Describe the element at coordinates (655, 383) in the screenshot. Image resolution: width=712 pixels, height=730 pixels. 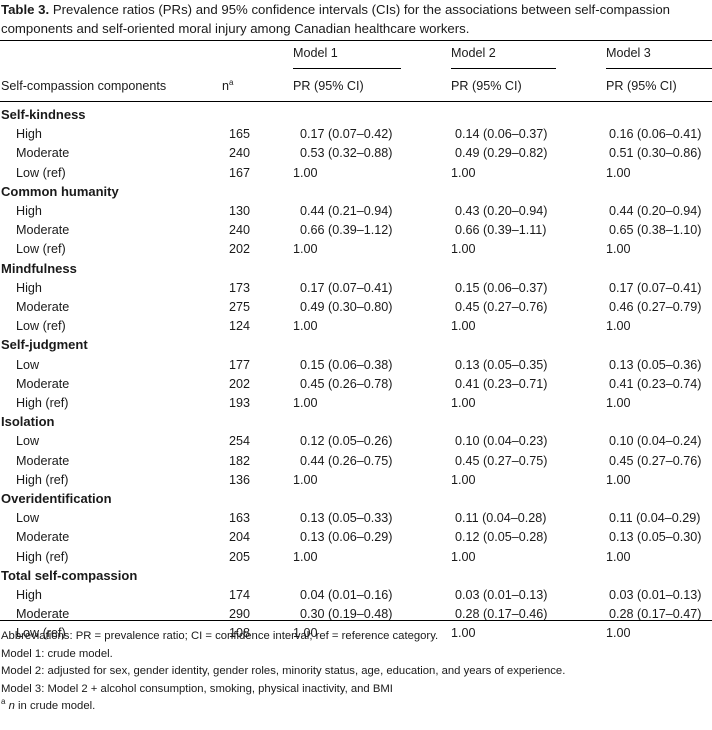
I see `model-3-cell: 0.41 (0.23–0.74)` at that location.